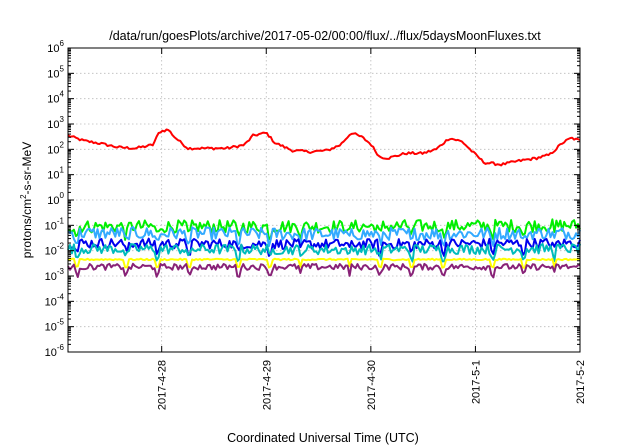 This screenshot has height=448, width=640. I want to click on y-tick-label: 10⁻¹, so click(55, 224).